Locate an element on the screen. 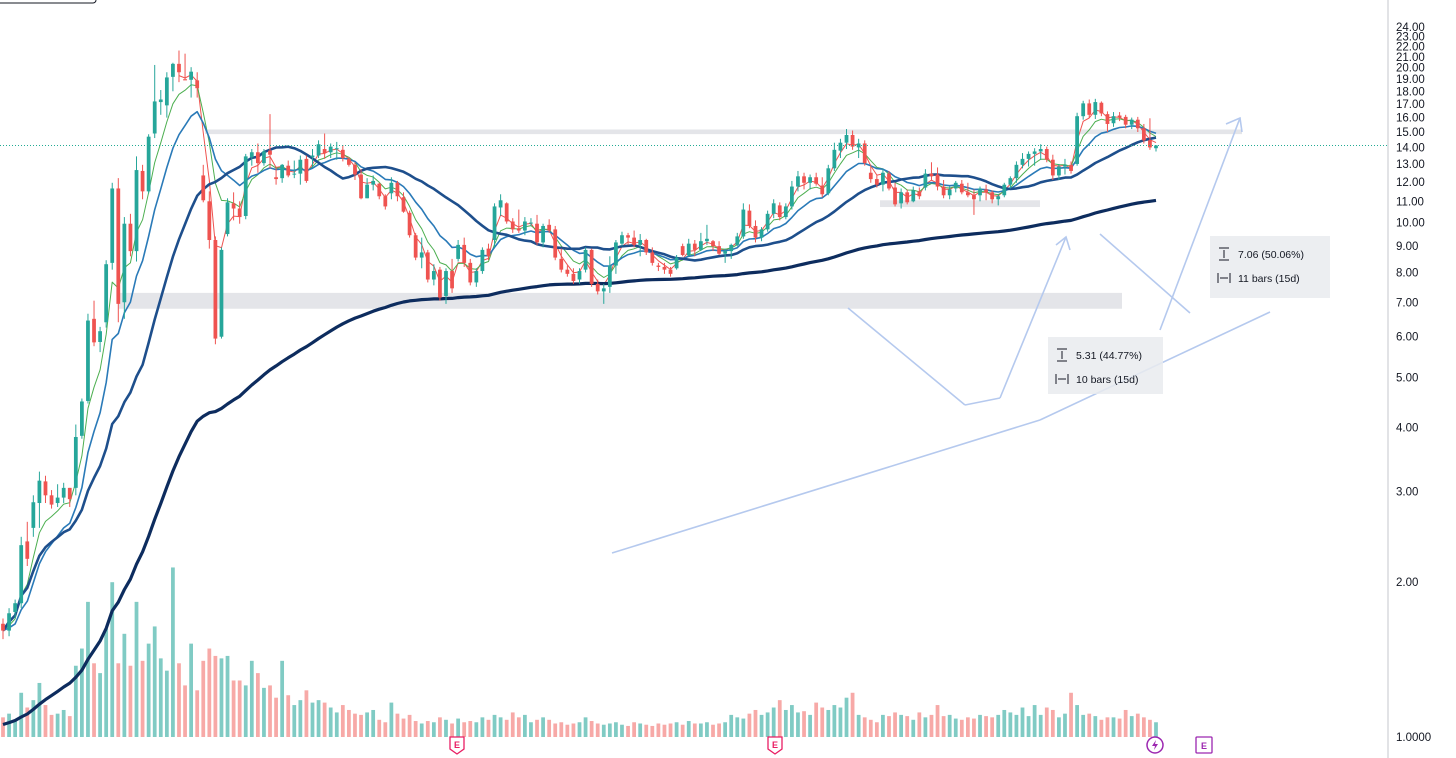 The image size is (1456, 758). y-tick-label: 6.00 is located at coordinates (1407, 338).